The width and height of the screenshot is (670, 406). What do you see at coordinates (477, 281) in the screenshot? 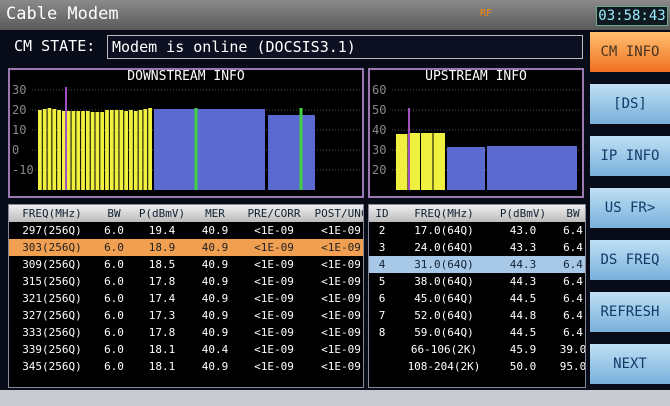
I see `table-row: 5 38.0(64Q) 44.3 6.4` at bounding box center [477, 281].